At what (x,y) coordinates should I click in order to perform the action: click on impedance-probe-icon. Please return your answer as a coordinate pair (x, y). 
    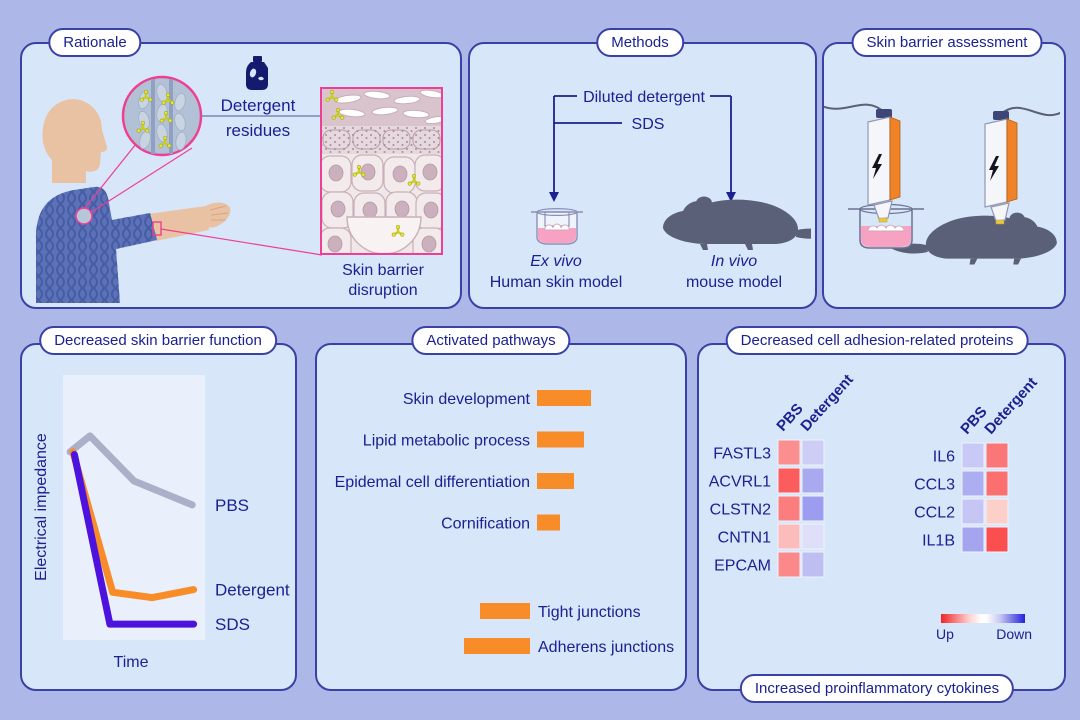
    Looking at the image, I should click on (1001, 167).